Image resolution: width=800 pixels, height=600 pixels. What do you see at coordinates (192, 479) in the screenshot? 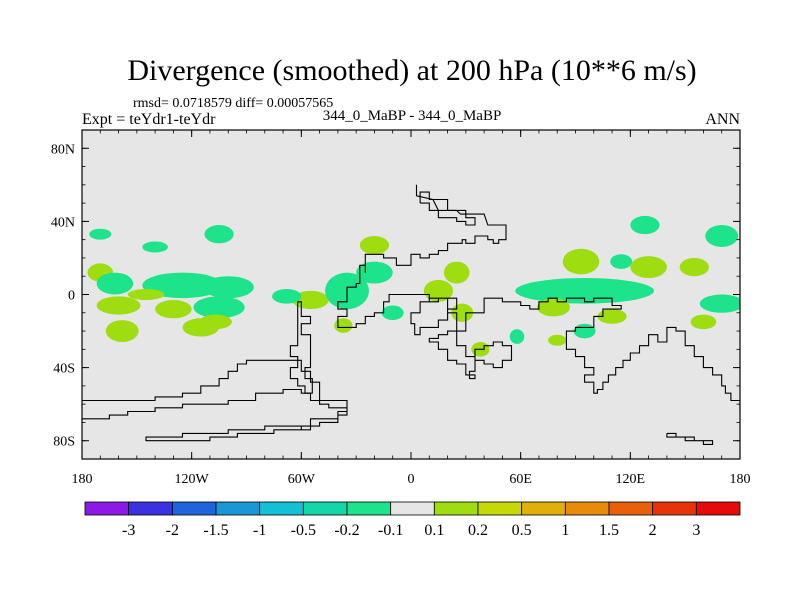
I see `x-tick-label: 120W` at bounding box center [192, 479].